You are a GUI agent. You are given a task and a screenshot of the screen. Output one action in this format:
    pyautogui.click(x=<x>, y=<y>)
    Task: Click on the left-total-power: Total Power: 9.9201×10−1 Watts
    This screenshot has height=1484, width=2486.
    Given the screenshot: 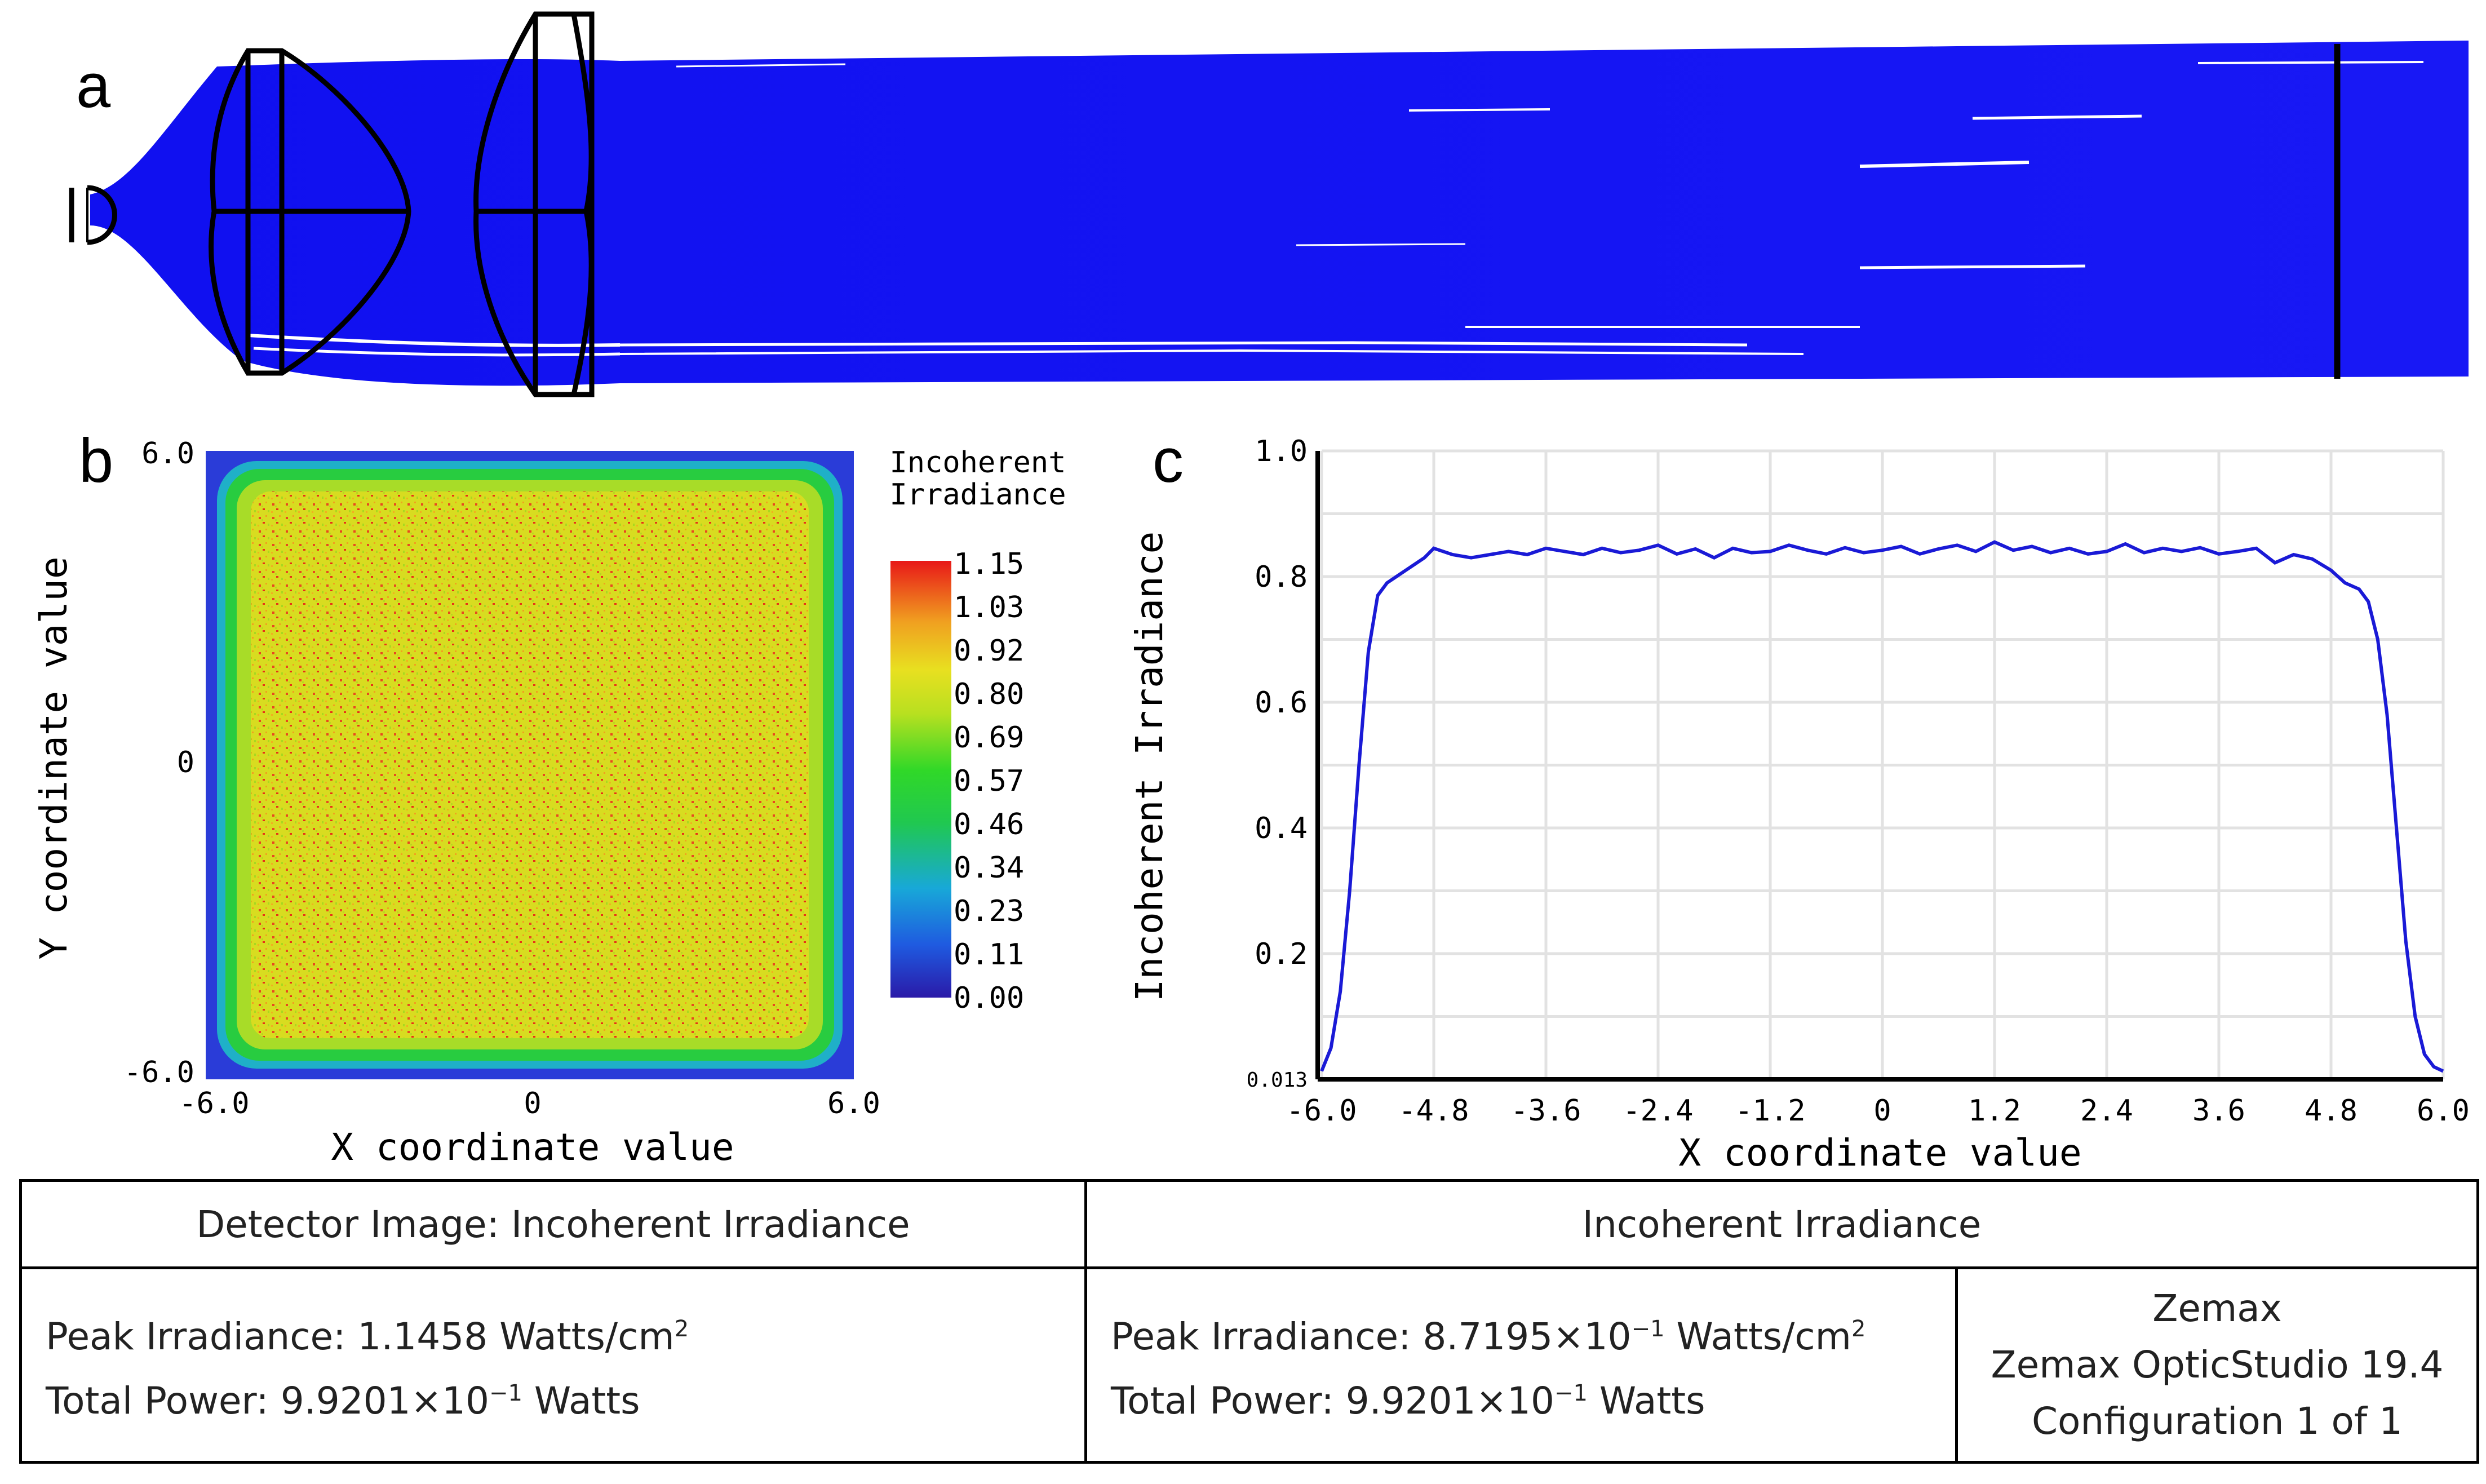 What is the action you would take?
    pyautogui.click(x=343, y=1401)
    